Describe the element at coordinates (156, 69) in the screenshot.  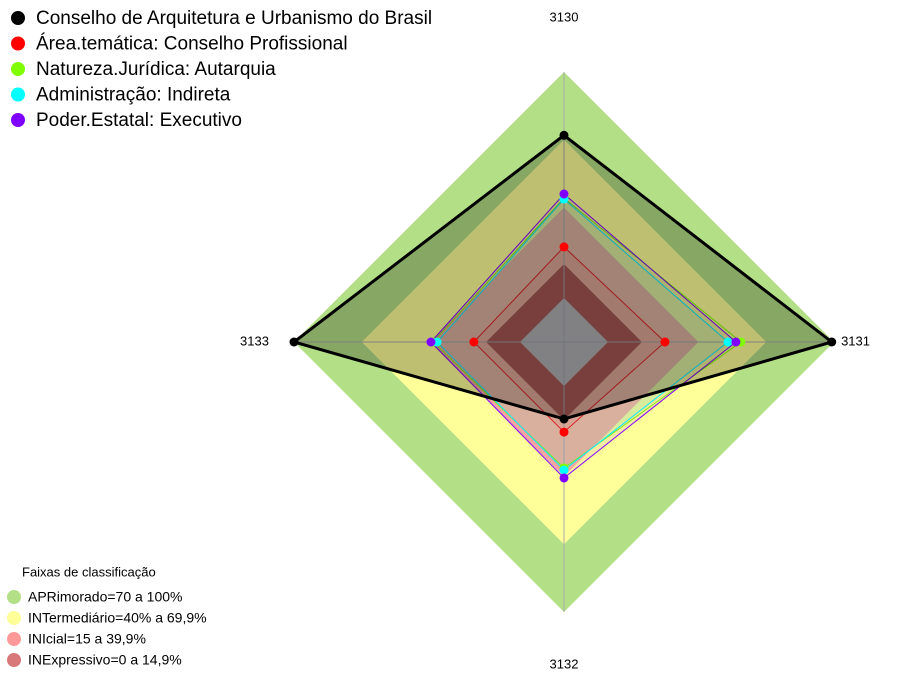
I see `legend-label: Natureza.Jurídica: Autarquia` at that location.